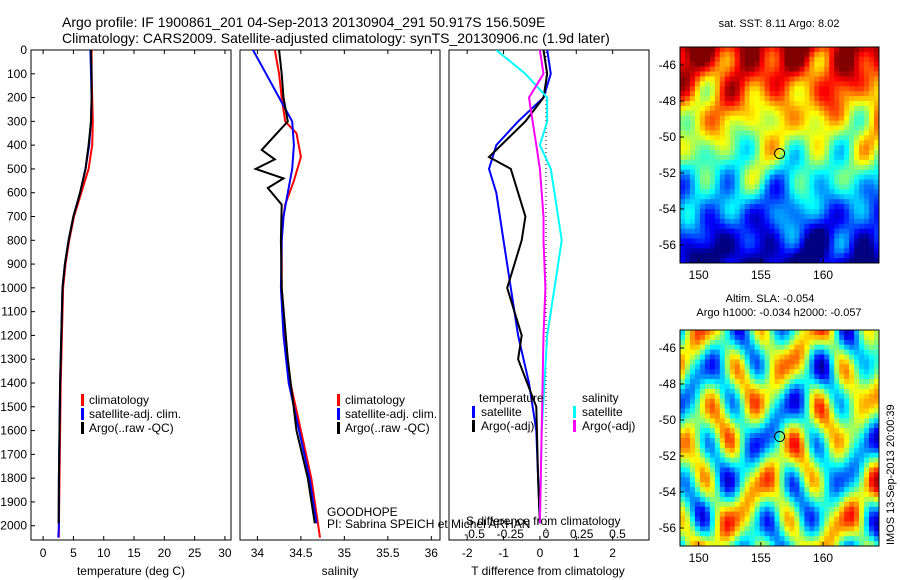 Image resolution: width=900 pixels, height=580 pixels. I want to click on lat-tick-label: -48, so click(668, 384).